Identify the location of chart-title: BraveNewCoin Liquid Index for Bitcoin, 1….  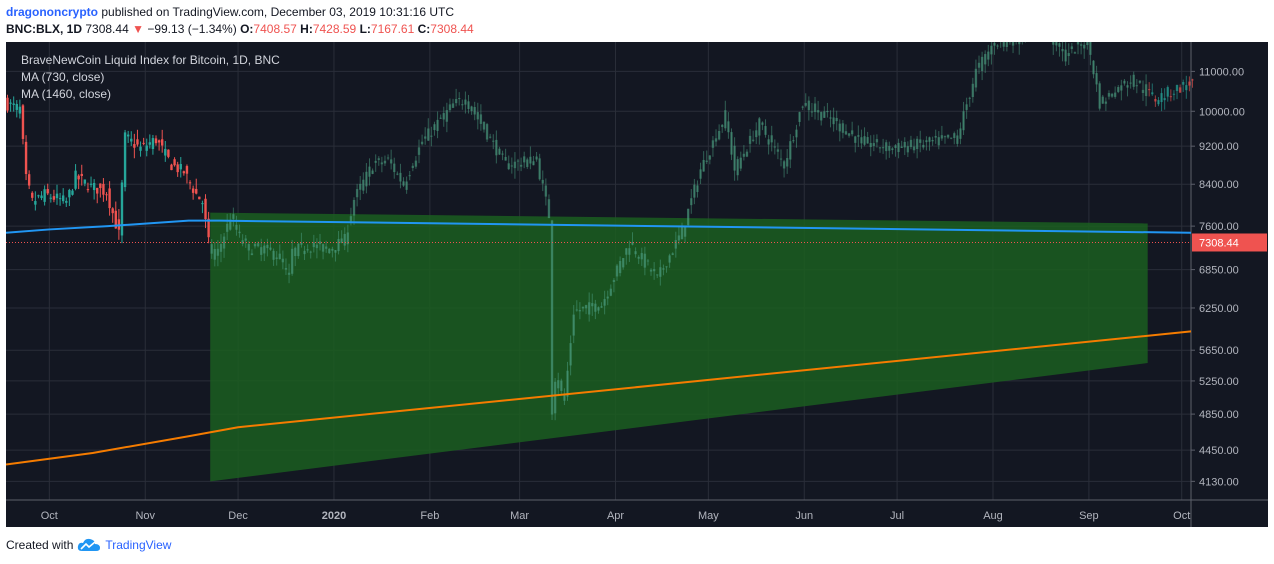
(150, 60).